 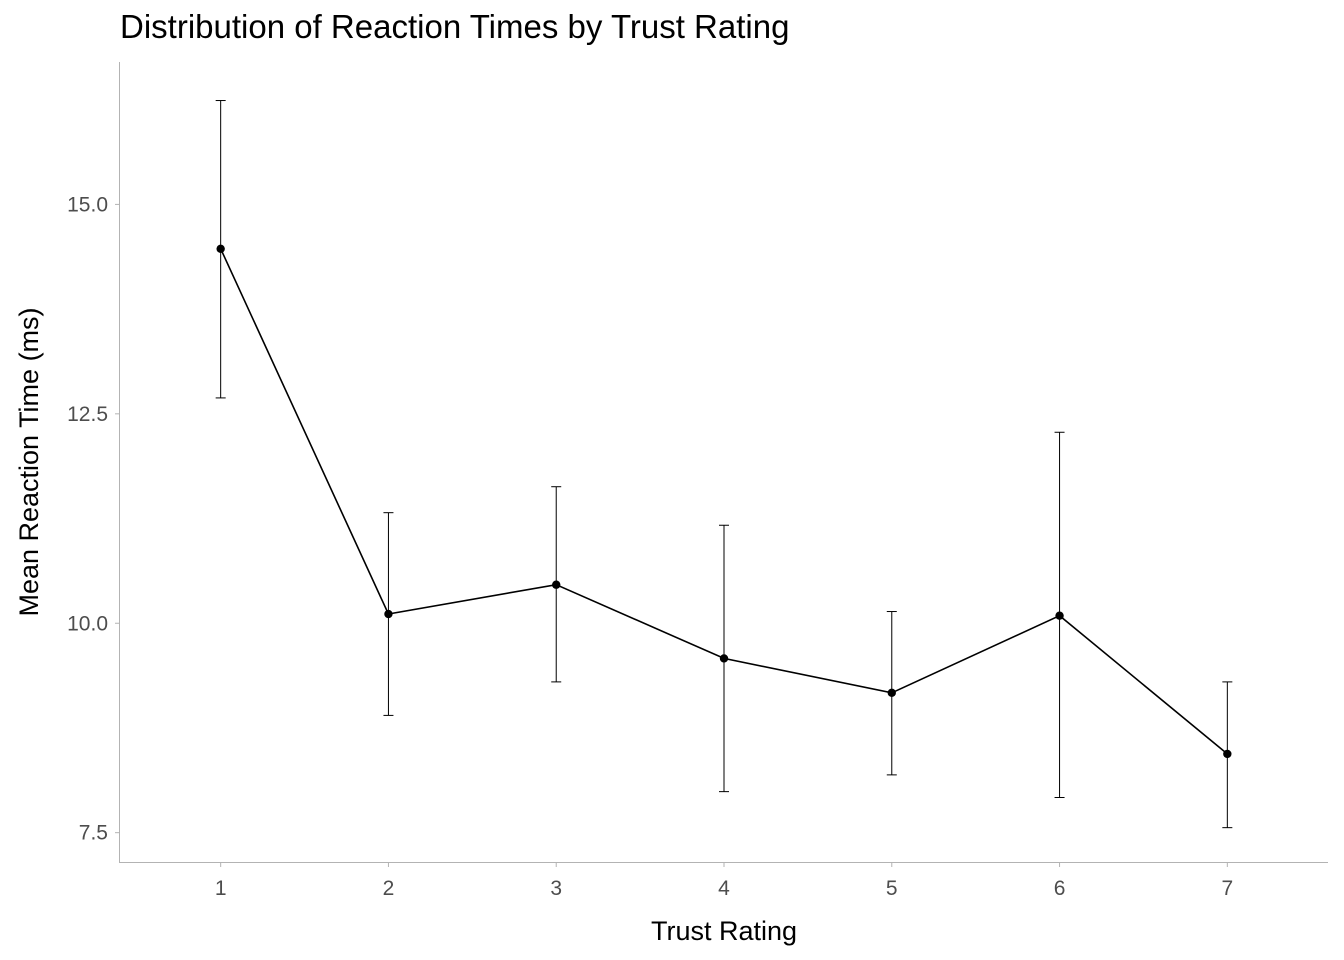 I want to click on y-ticks: 7.5 10.0 12.5 15.0, so click(x=93, y=519).